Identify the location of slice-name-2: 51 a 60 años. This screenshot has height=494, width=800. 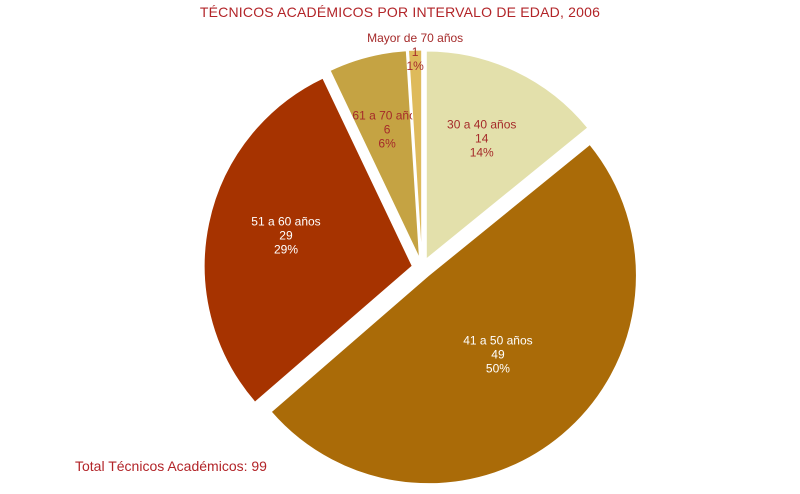
(285, 222).